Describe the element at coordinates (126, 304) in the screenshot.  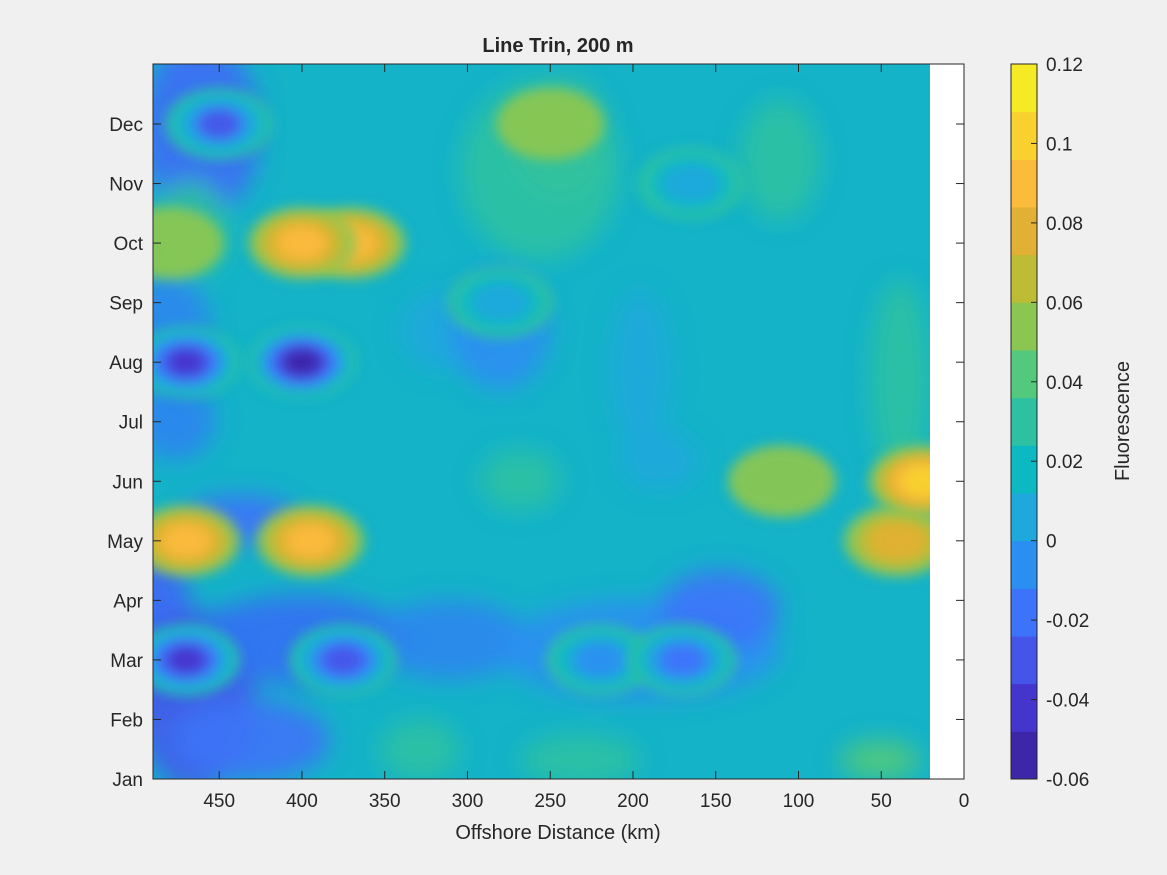
I see `y-tick-label: Sep` at that location.